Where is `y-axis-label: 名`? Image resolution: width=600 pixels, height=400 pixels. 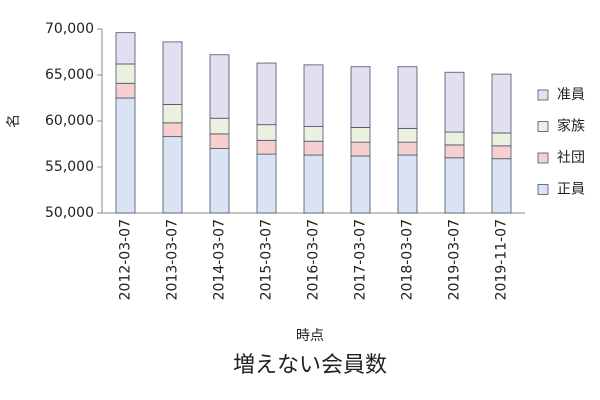
y-axis-label: 名 is located at coordinates (14, 121).